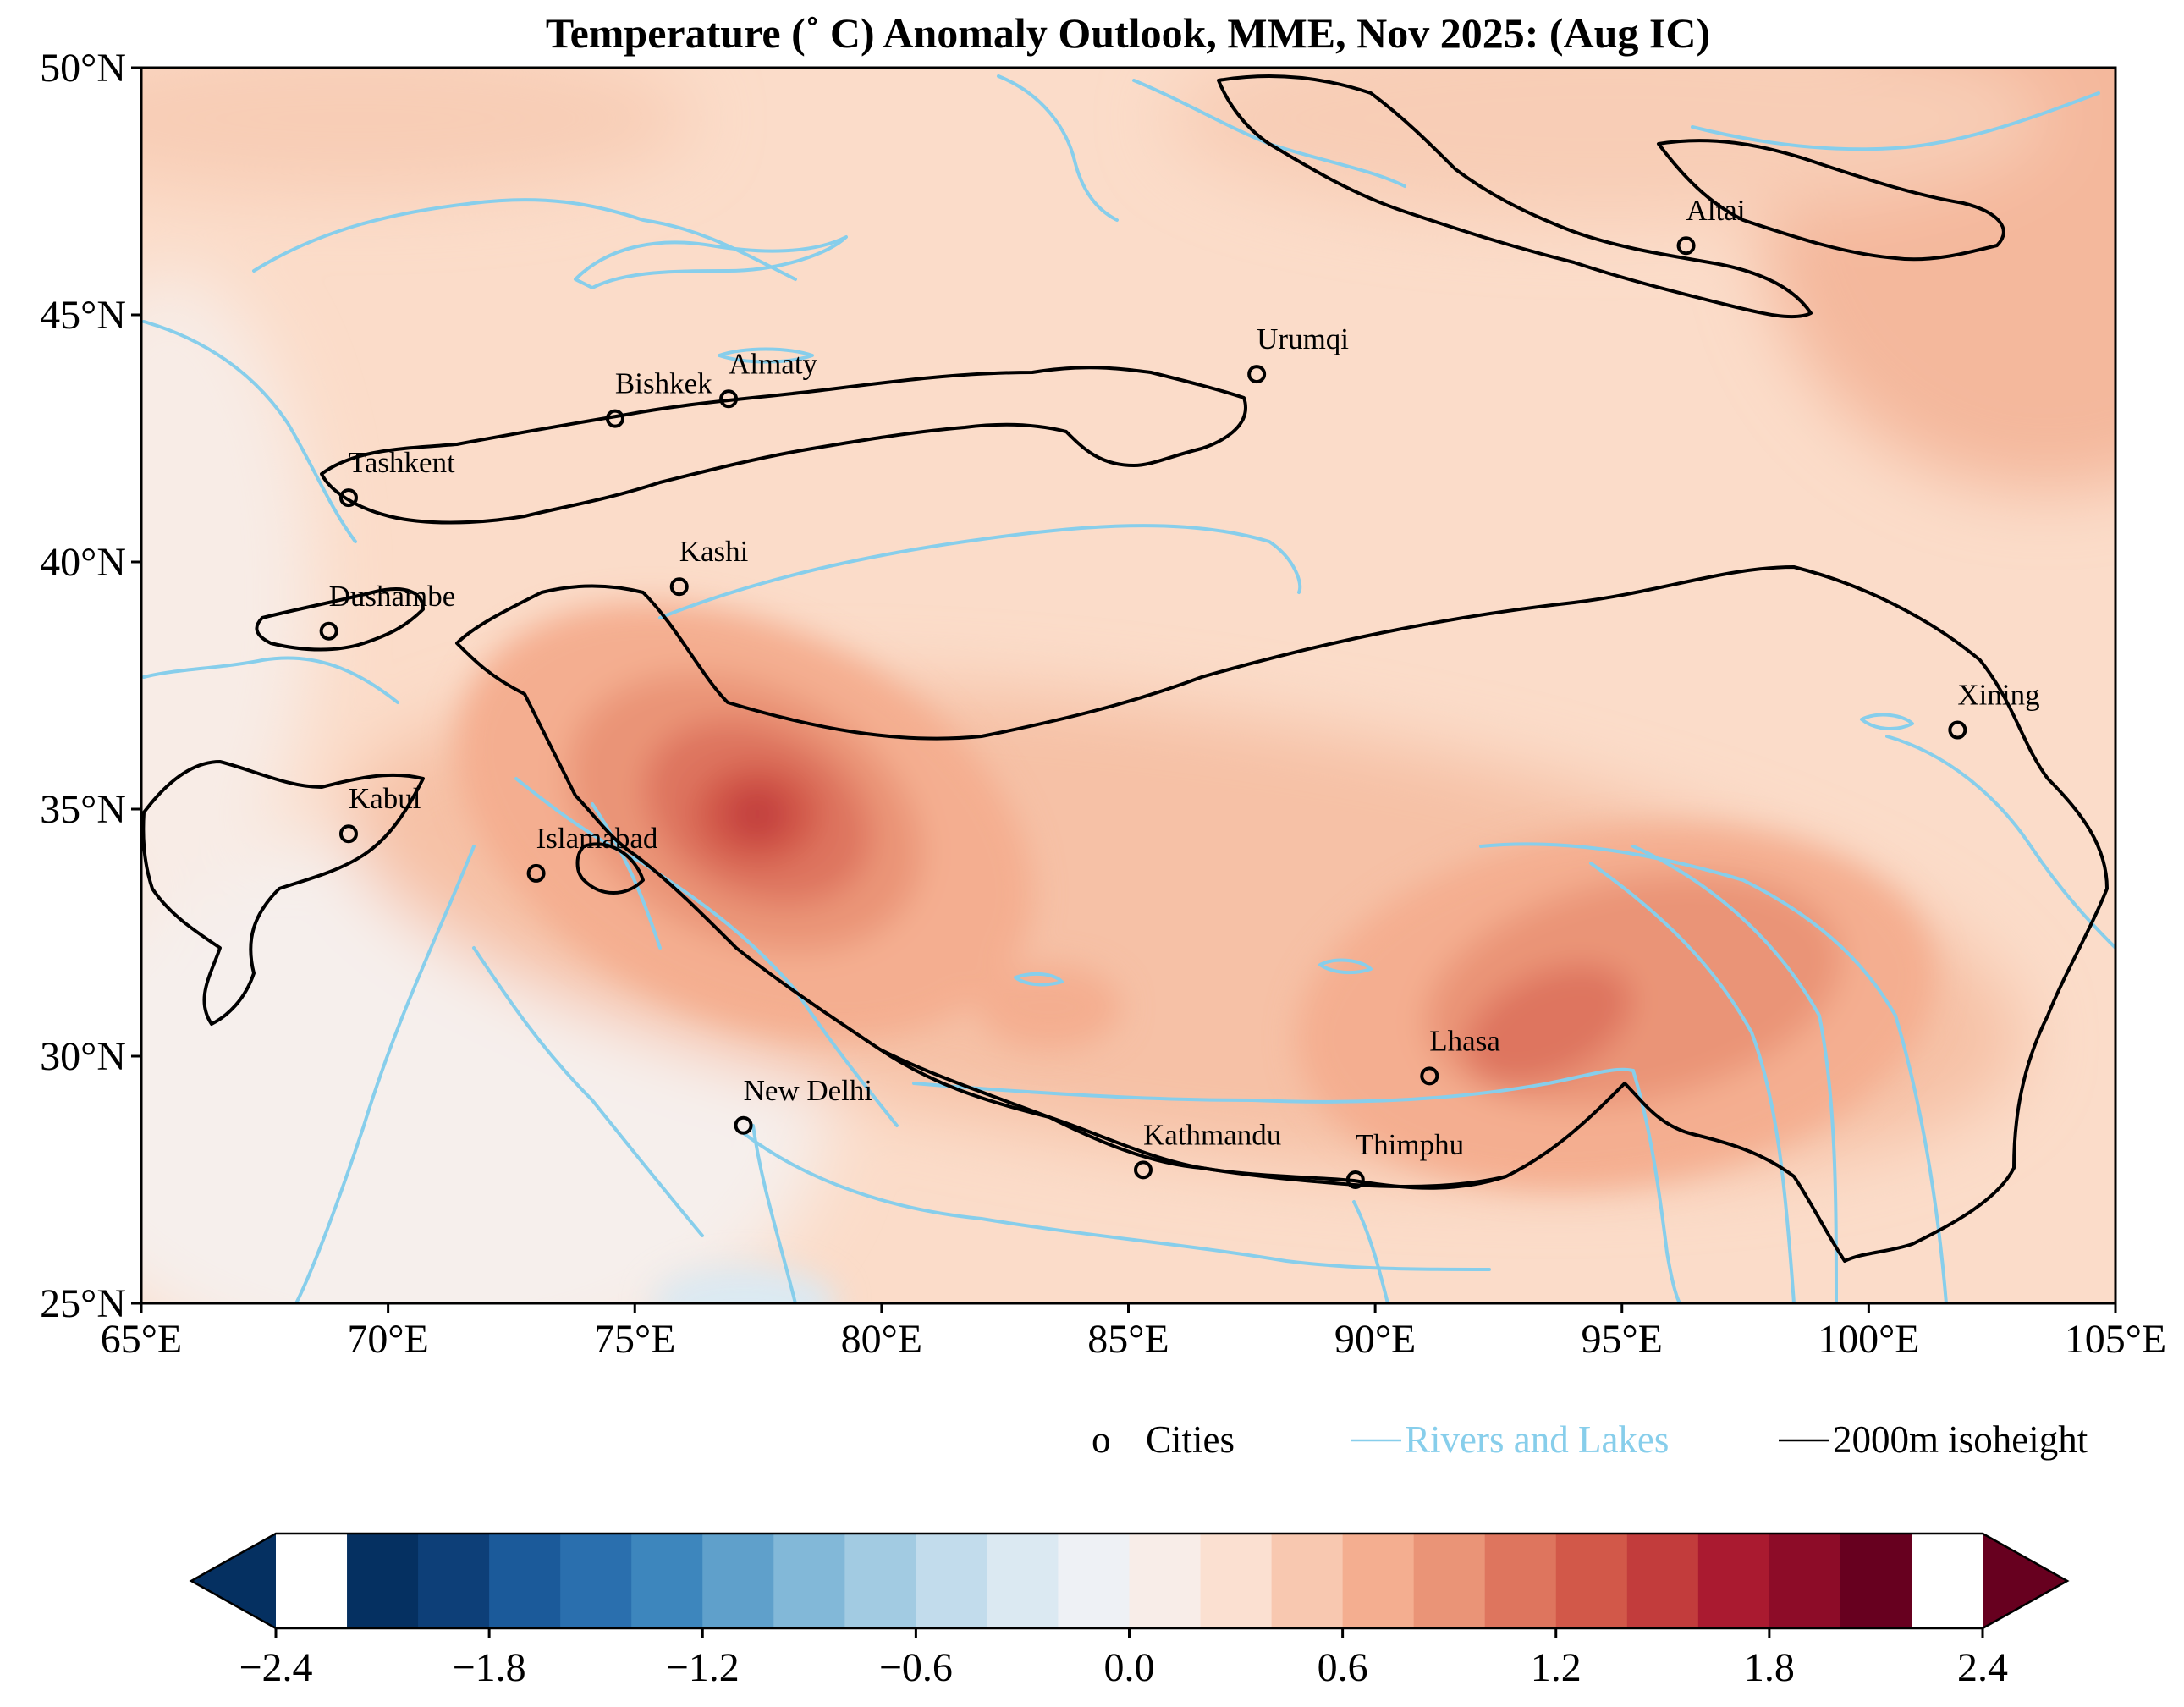 This screenshot has width=2184, height=1707. I want to click on colorbar-tick-label: −2.4, so click(275, 1667).